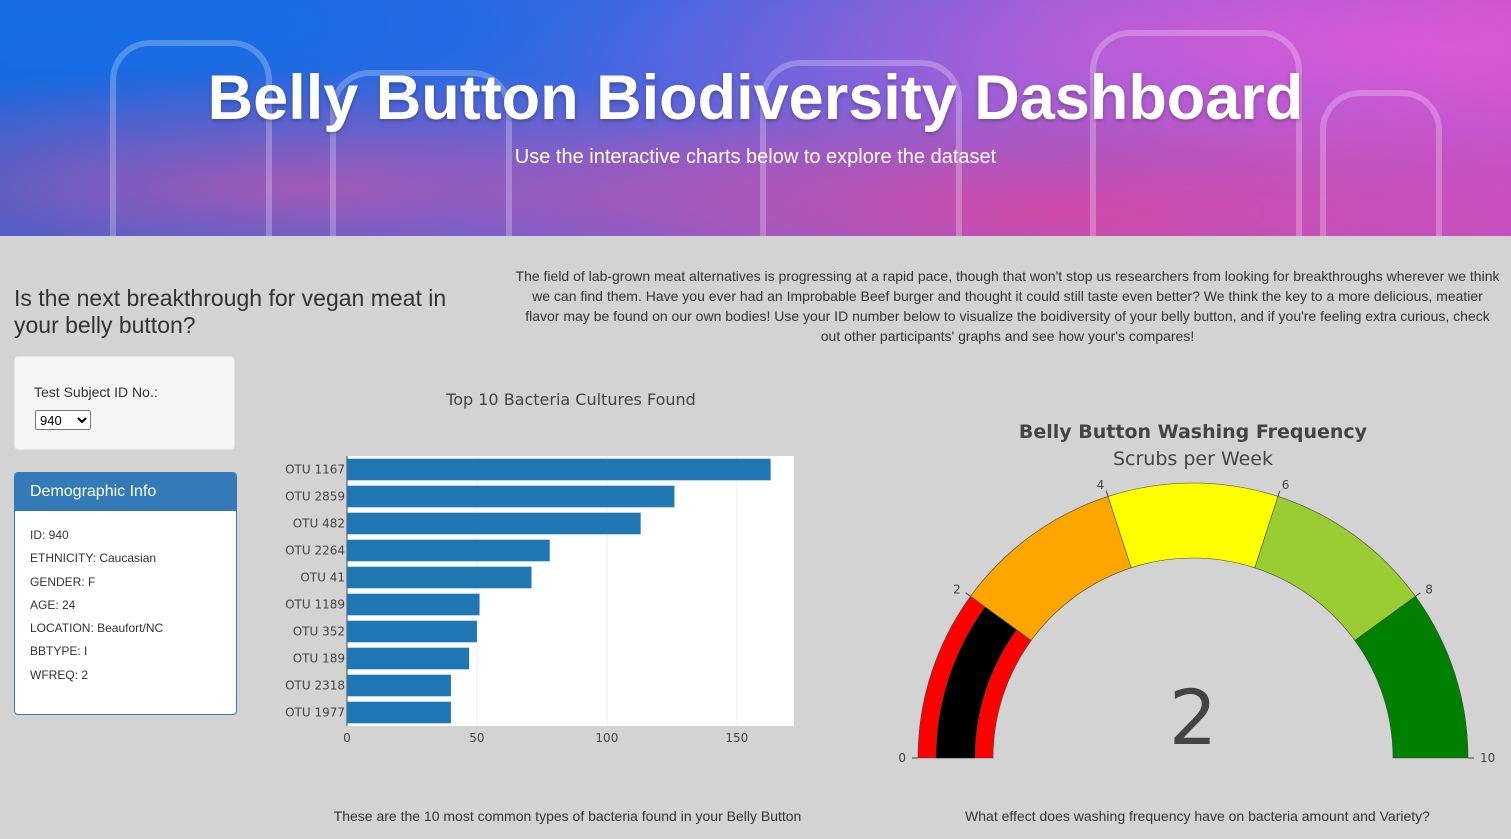 The width and height of the screenshot is (1511, 839). What do you see at coordinates (1193, 717) in the screenshot?
I see `gauge-value-label: 2` at bounding box center [1193, 717].